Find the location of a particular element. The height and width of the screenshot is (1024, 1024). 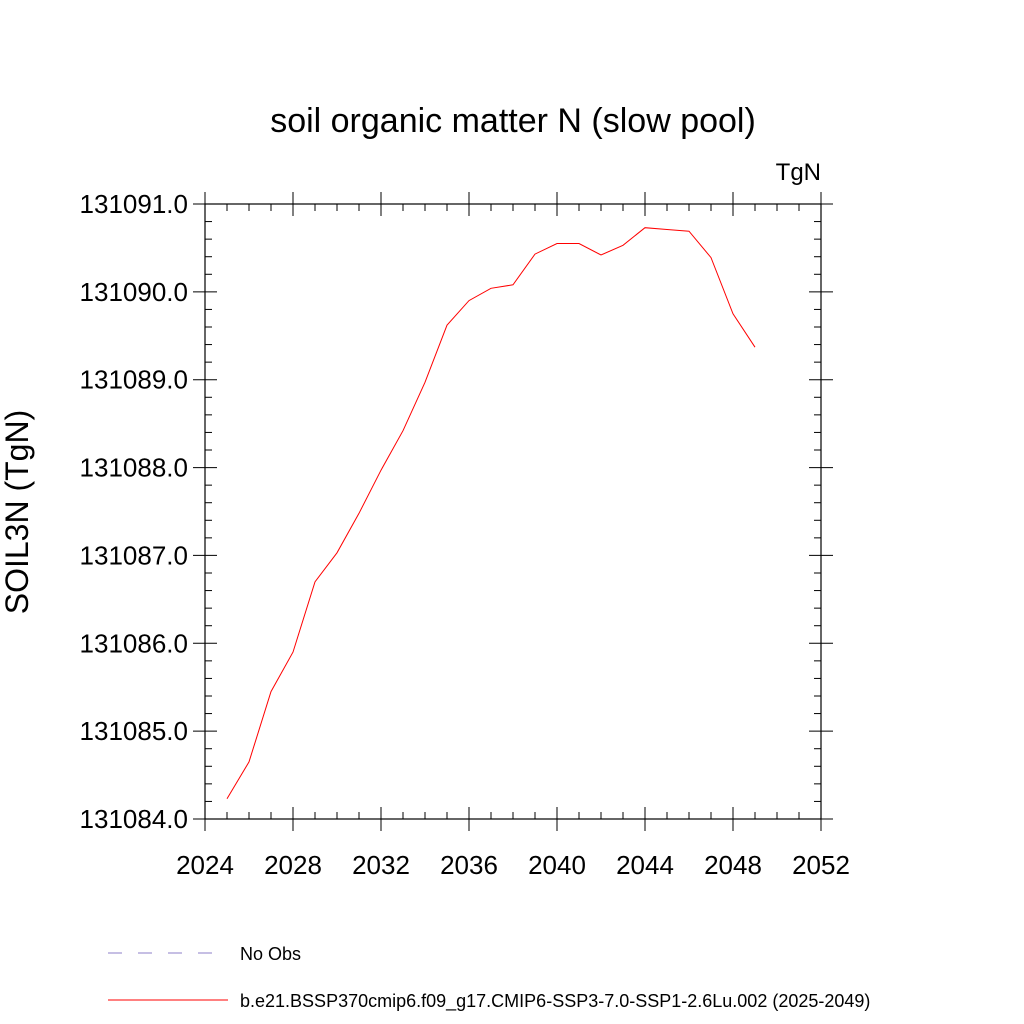

x-tick-label: 2048 is located at coordinates (733, 865).